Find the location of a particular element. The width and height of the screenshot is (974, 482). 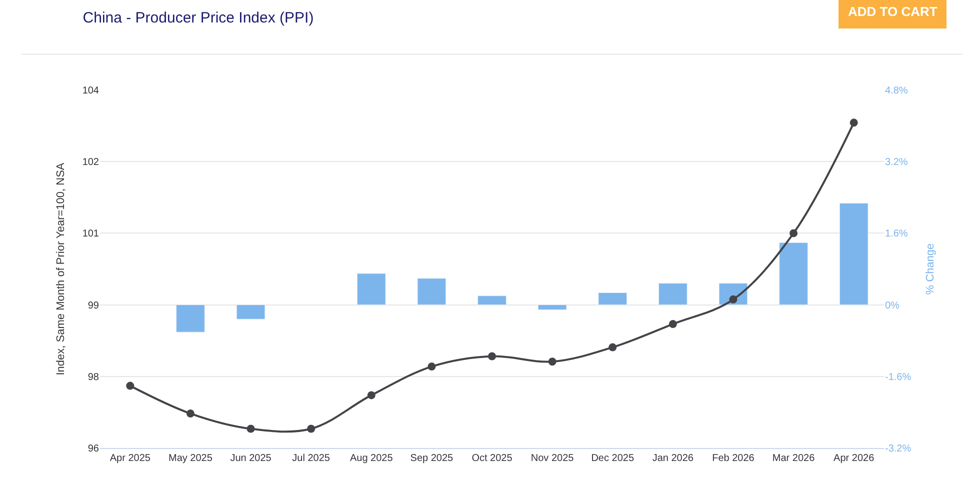

x-tick-label: Feb 2026 is located at coordinates (733, 458).